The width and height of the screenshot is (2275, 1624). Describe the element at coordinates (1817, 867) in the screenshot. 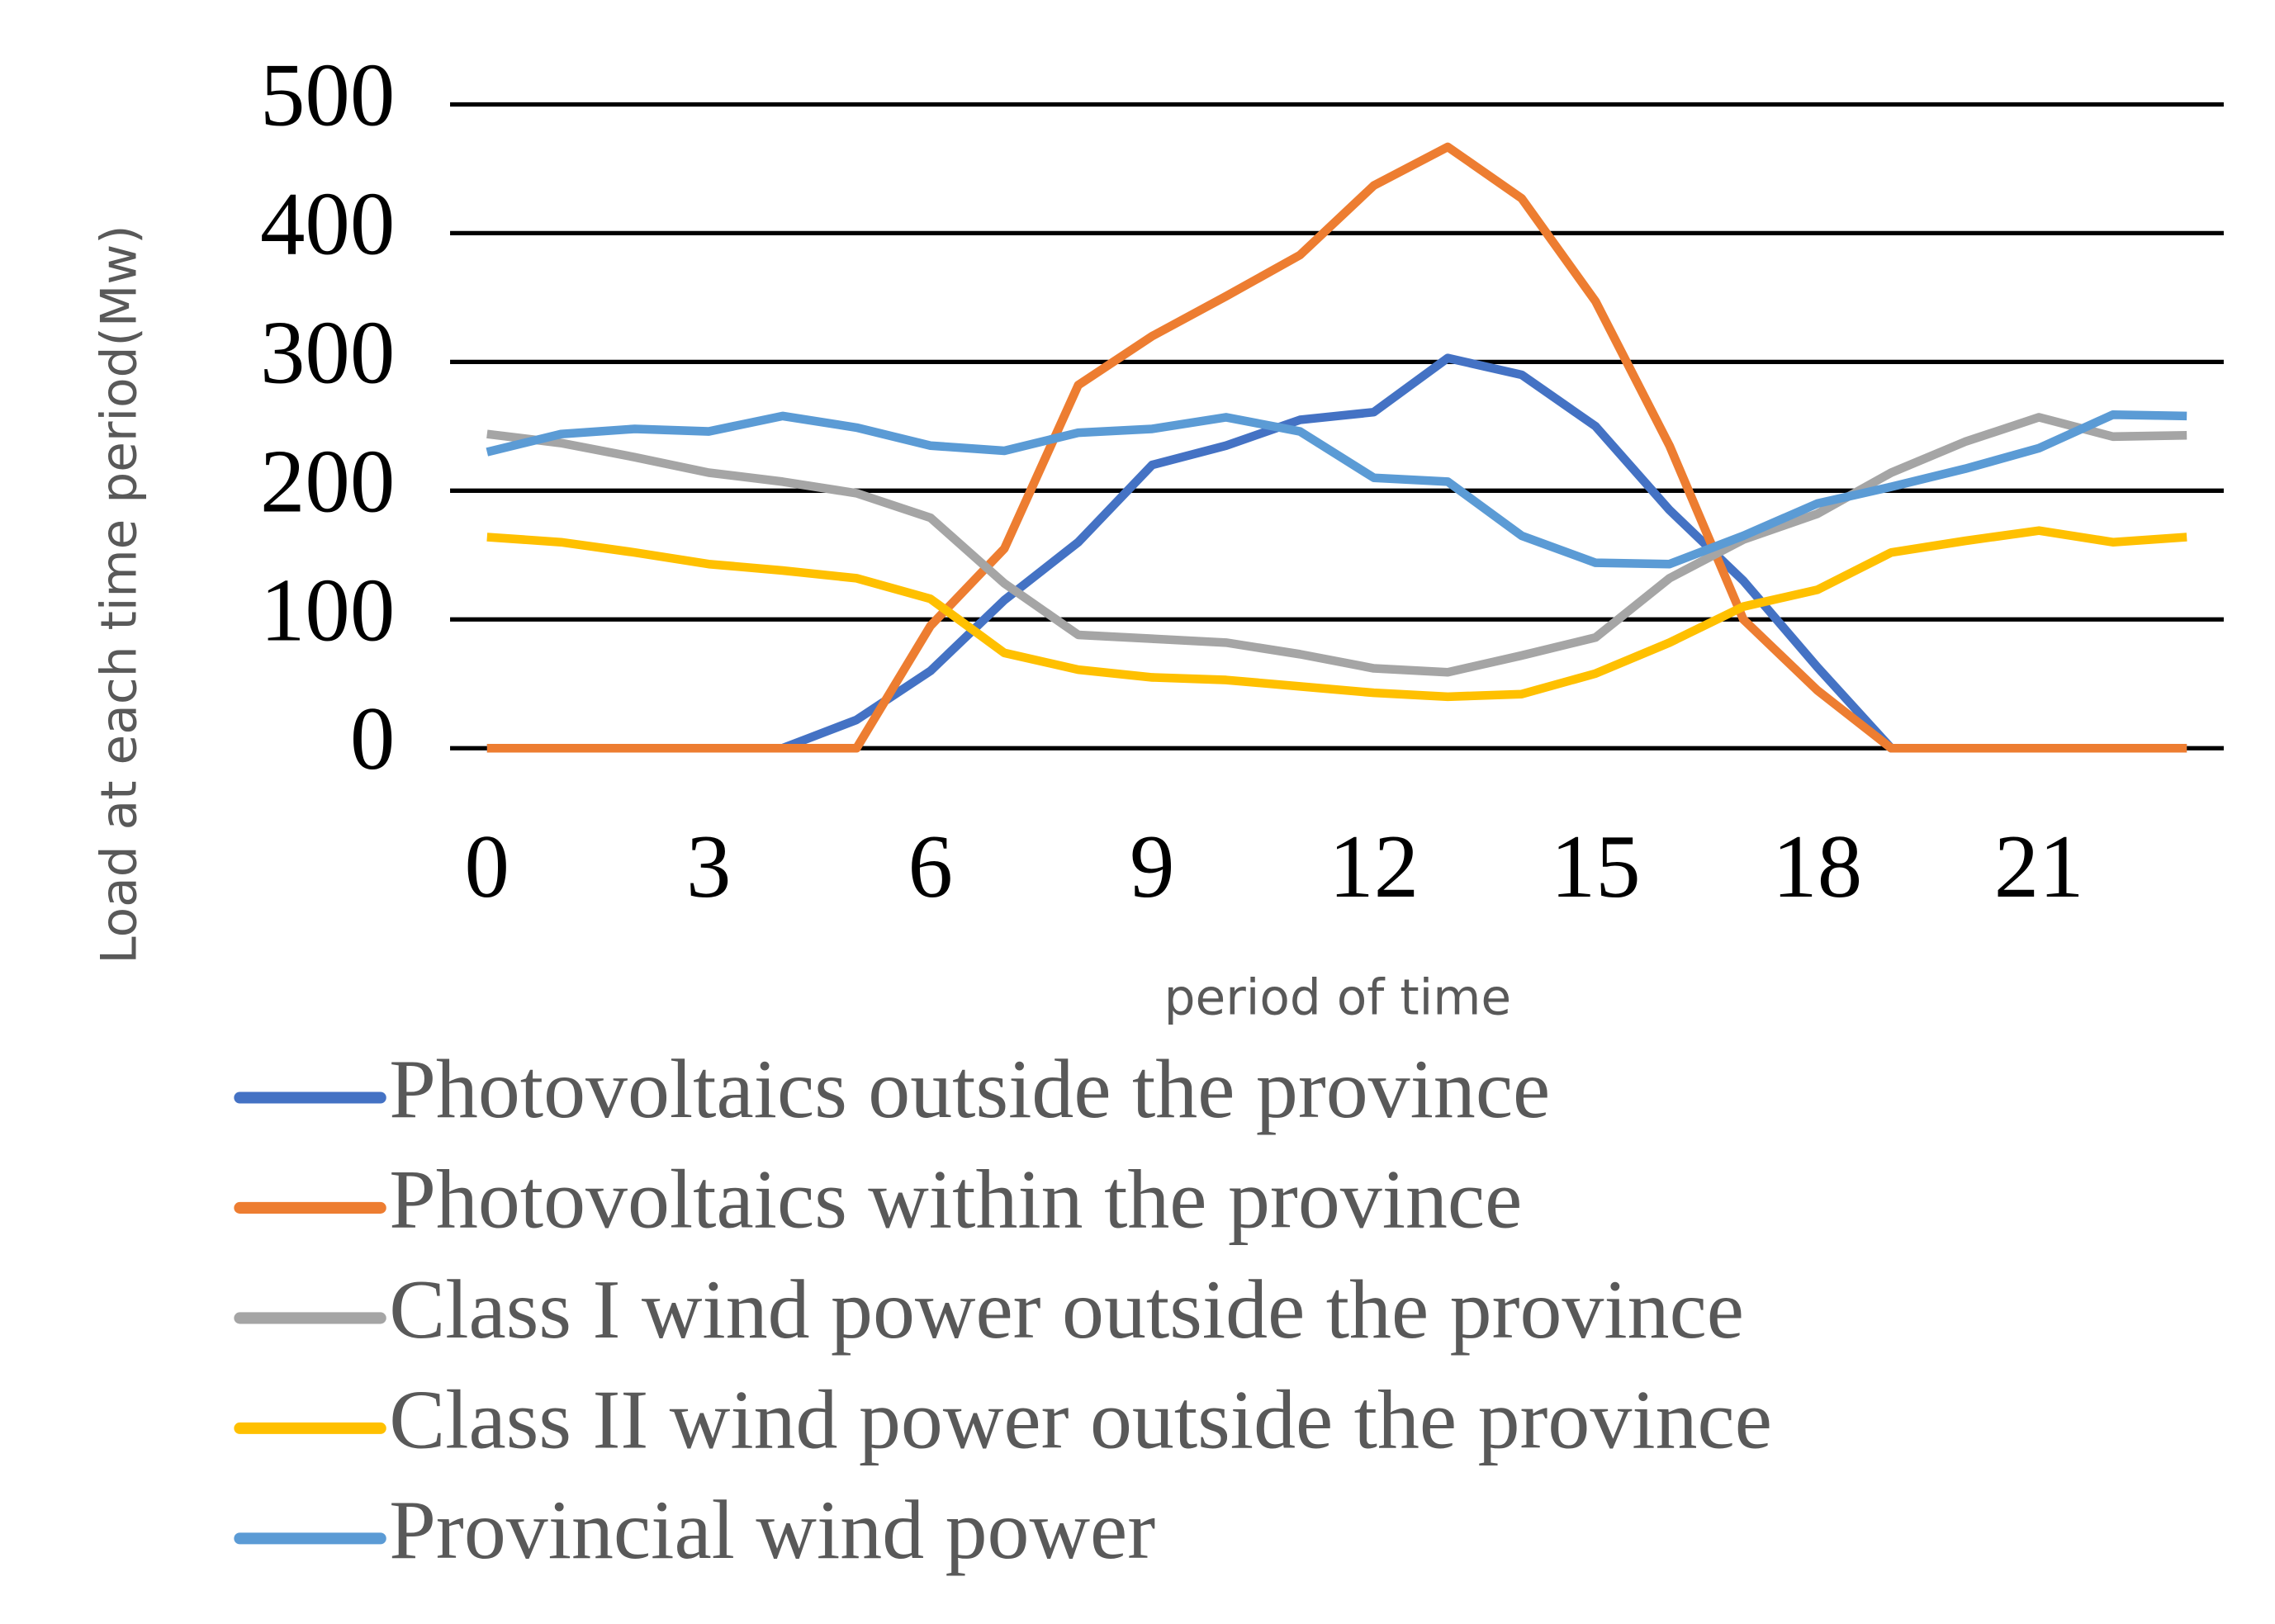

I see `x-tick-label: 18` at that location.